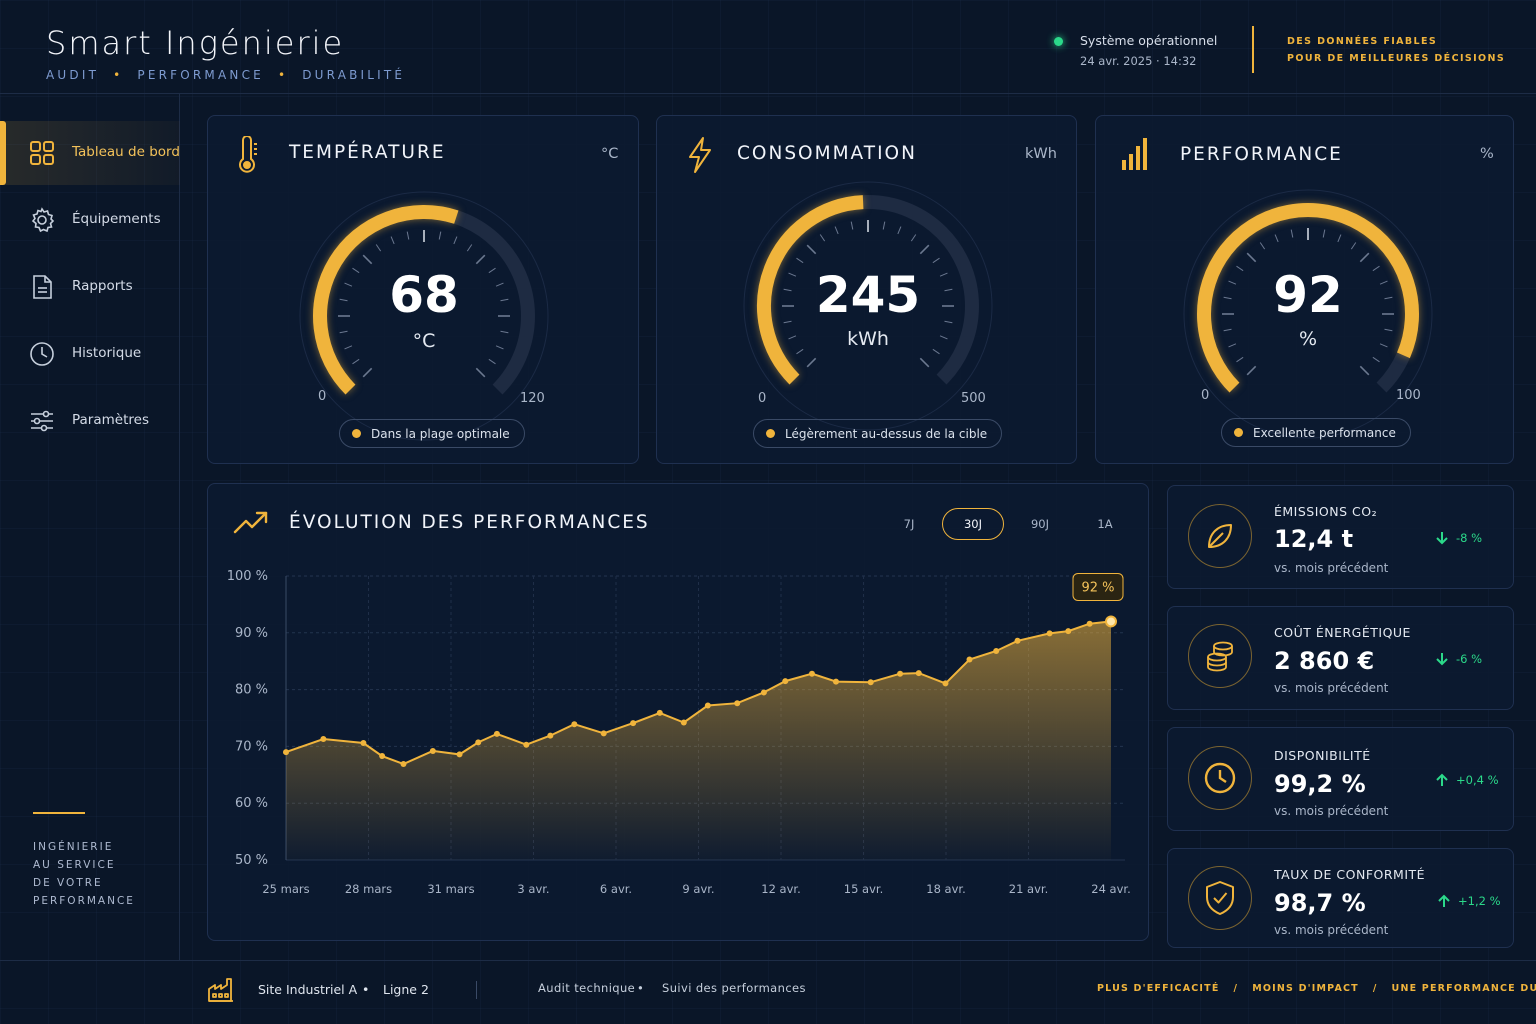 This screenshot has height=1024, width=1536. Describe the element at coordinates (73, 847) in the screenshot. I see `motto-line: INGÉNIERIE` at that location.